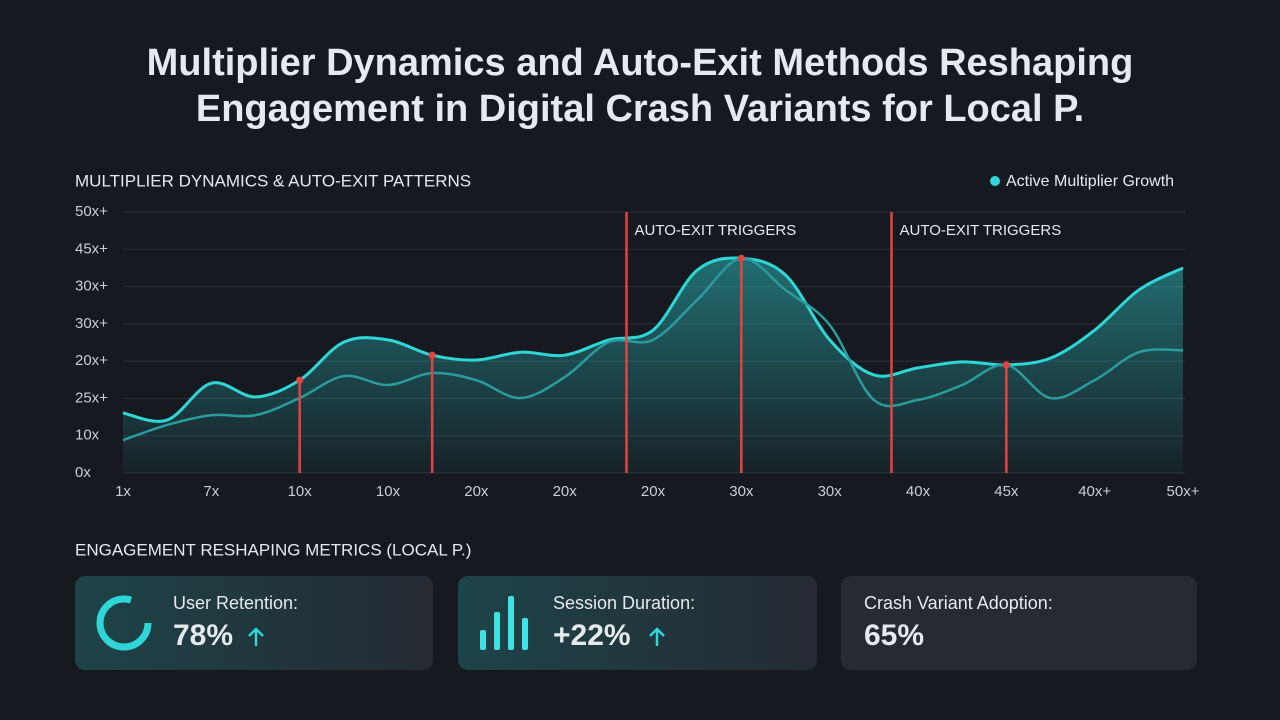 Image resolution: width=1280 pixels, height=720 pixels. I want to click on x-tick-label: 1x, so click(123, 491).